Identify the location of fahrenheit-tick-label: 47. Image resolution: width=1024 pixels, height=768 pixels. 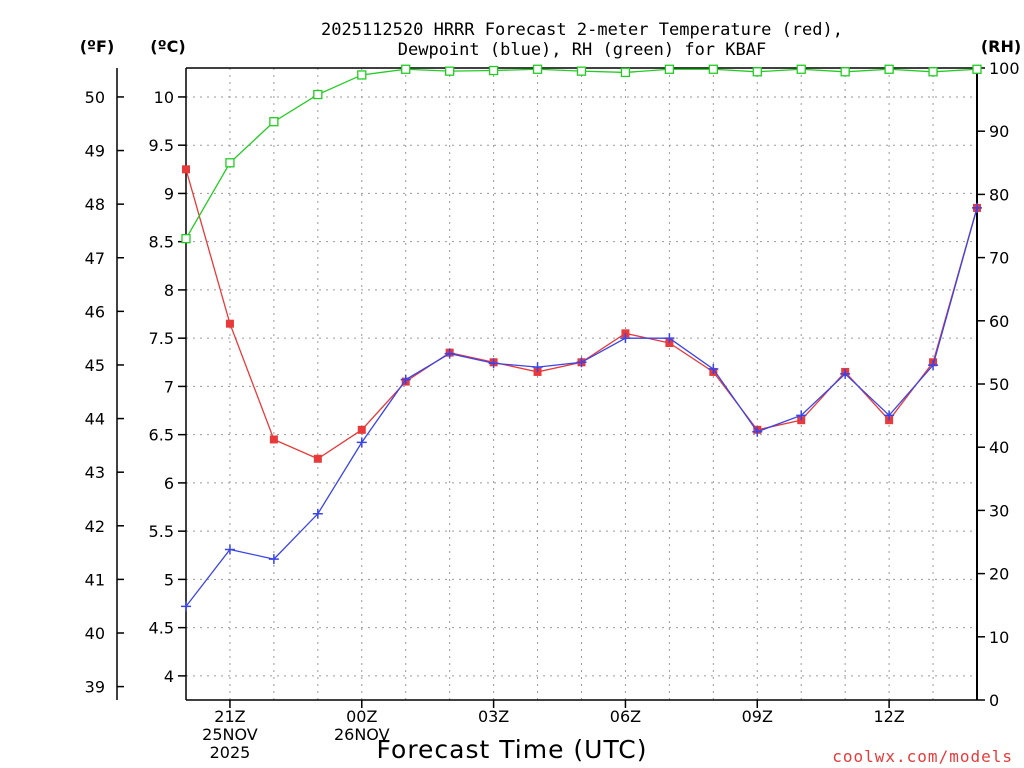
(95, 258).